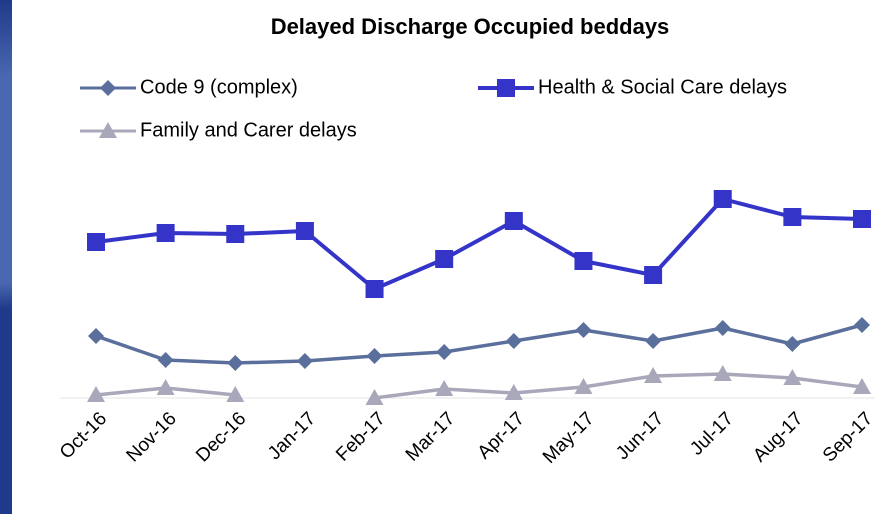 The height and width of the screenshot is (514, 879). Describe the element at coordinates (662, 87) in the screenshot. I see `legend-label: Health & Social Care delays` at that location.